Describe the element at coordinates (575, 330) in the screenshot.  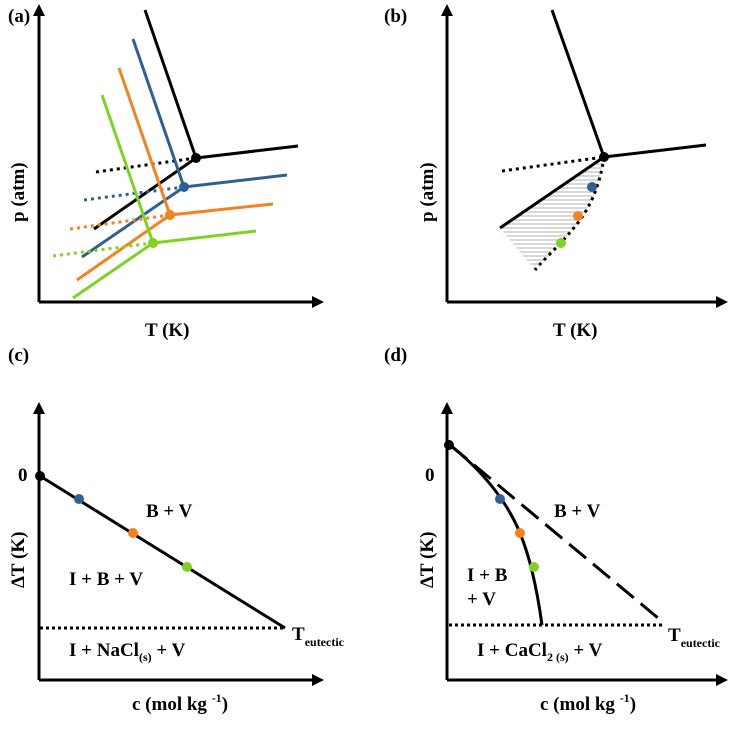
I see `panel-b-x-label: T (K)` at that location.